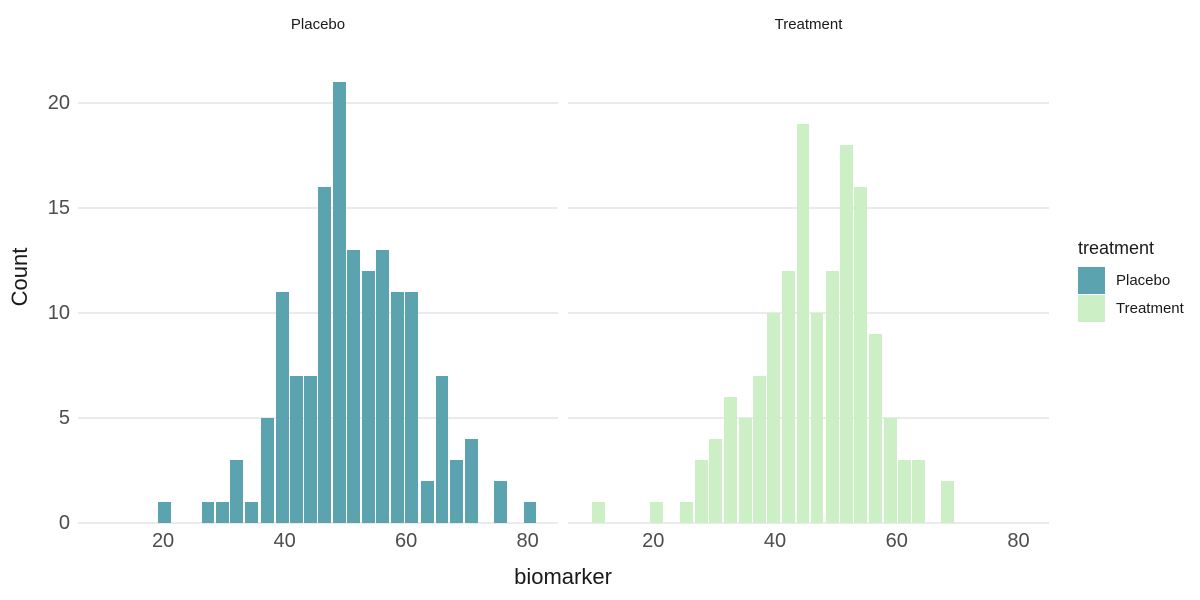 This screenshot has height=600, width=1200. I want to click on y-tick-label: 0, so click(64, 523).